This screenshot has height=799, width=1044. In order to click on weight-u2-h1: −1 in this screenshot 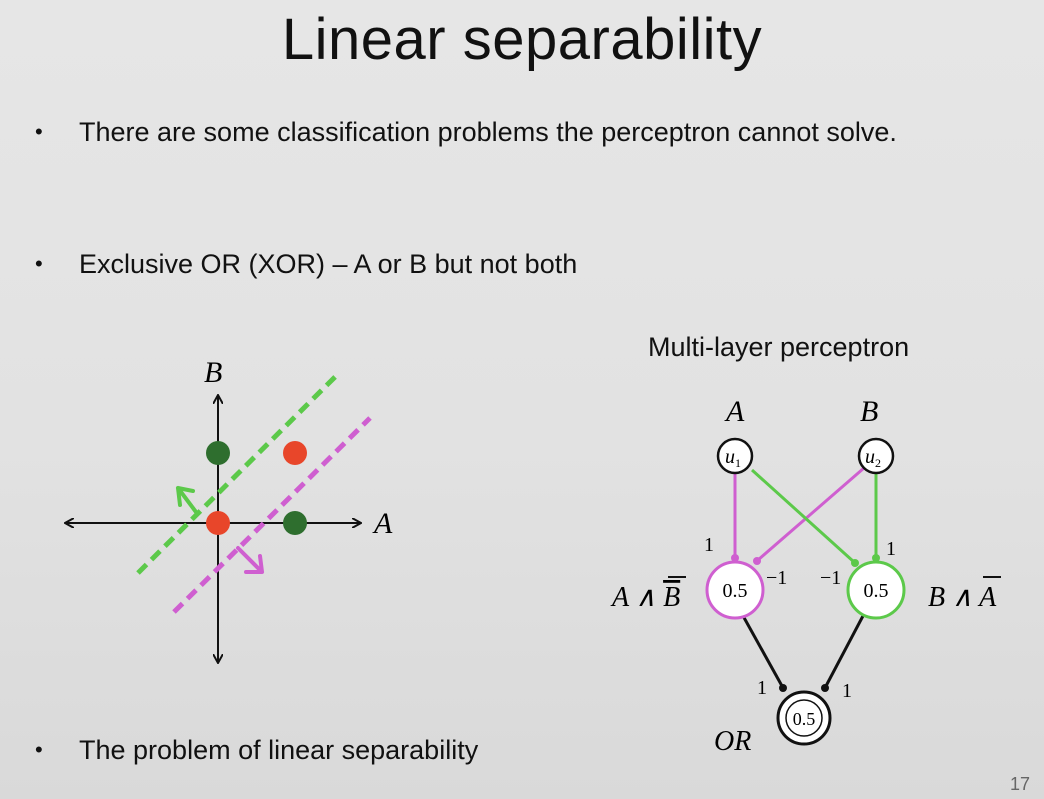, I will do `click(776, 578)`.